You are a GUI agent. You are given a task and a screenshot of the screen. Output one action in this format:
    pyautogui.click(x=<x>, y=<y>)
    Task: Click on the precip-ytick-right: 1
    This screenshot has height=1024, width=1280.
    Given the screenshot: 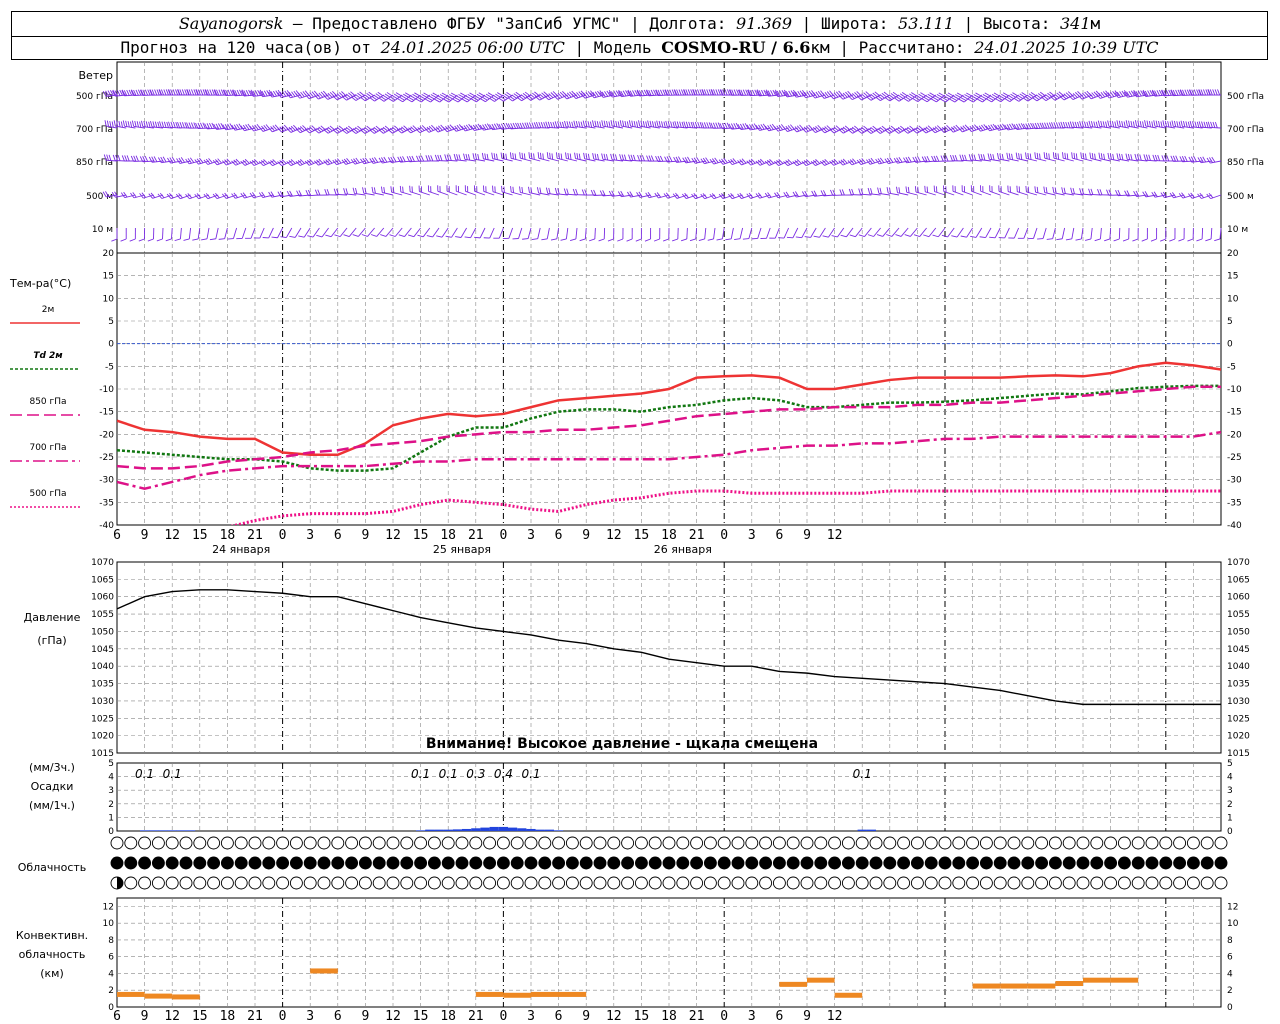 What is the action you would take?
    pyautogui.click(x=1230, y=818)
    